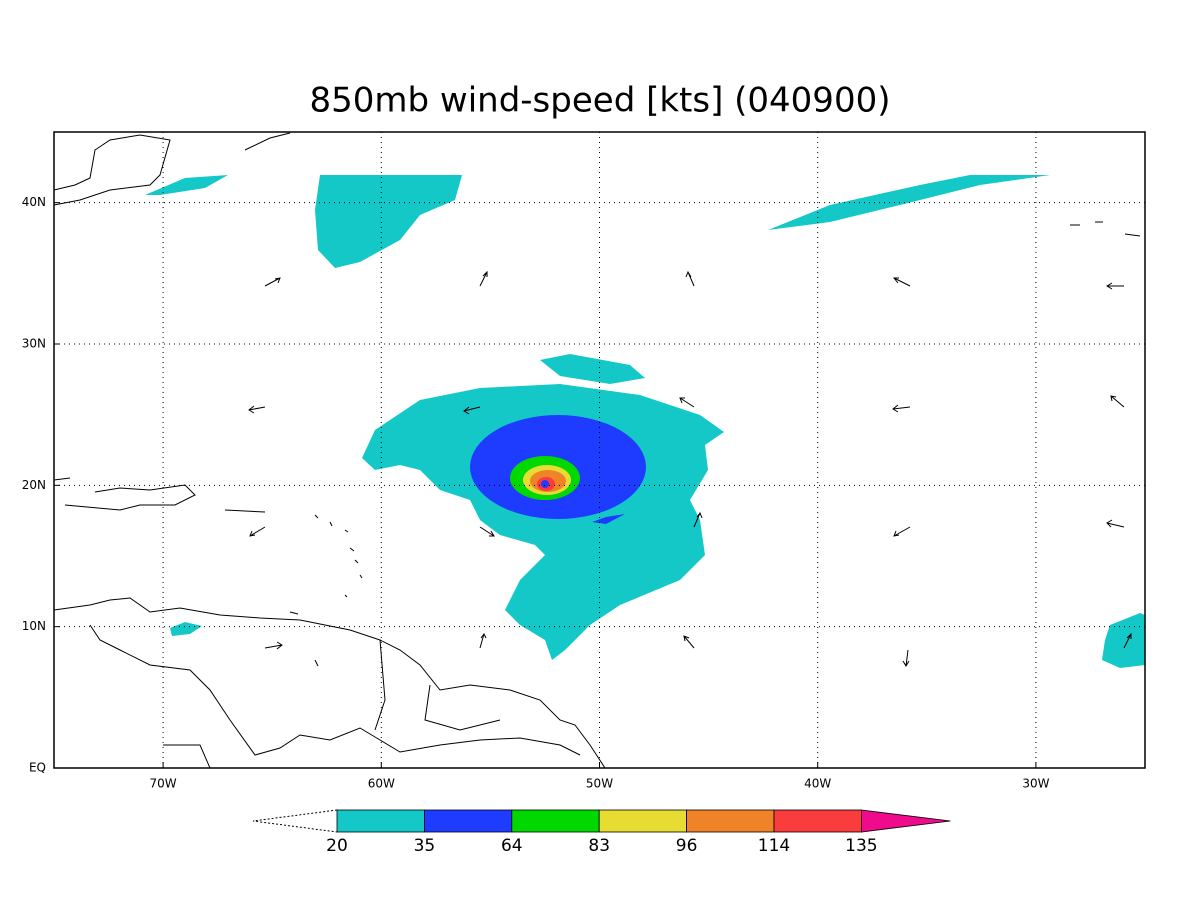 The image size is (1200, 900). I want to click on y-tick-label: 20N, so click(34, 485).